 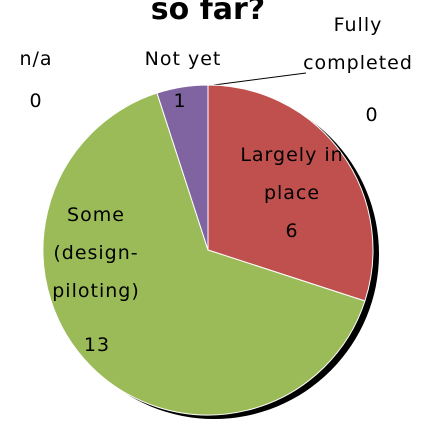 What do you see at coordinates (96, 253) in the screenshot?
I see `slice-label: Some (design-piloting)` at bounding box center [96, 253].